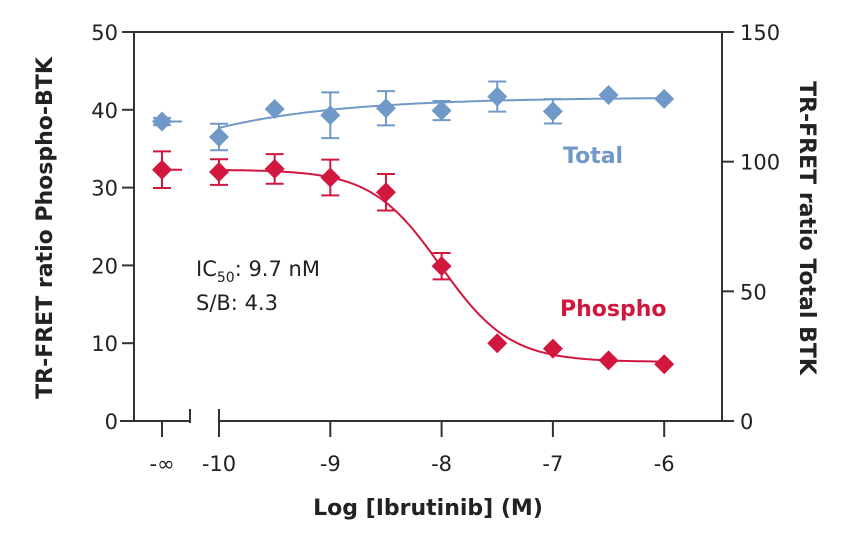 This screenshot has height=540, width=859. I want to click on x-tick-label: -7, so click(552, 464).